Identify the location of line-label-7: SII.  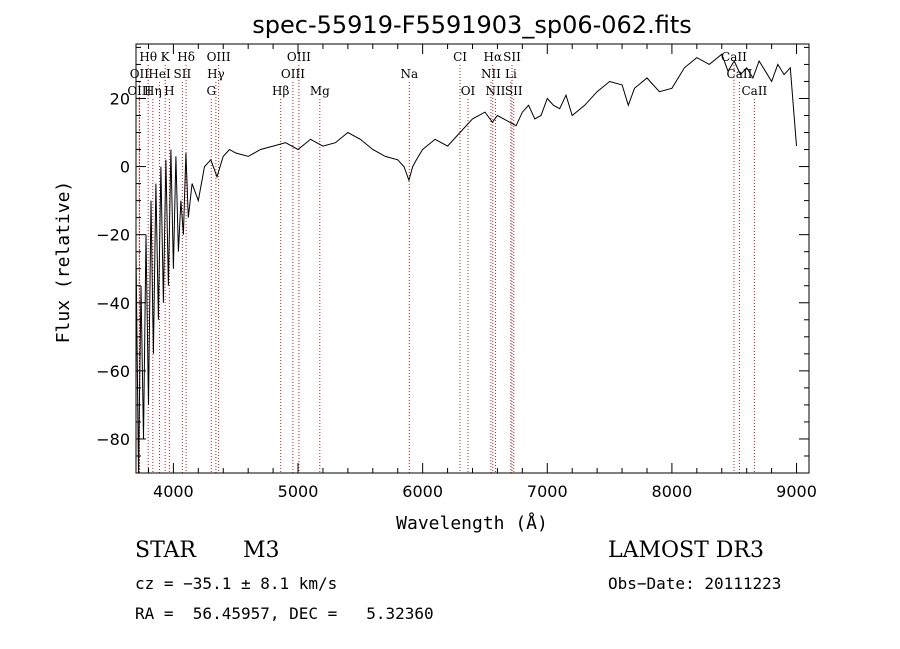
(512, 57).